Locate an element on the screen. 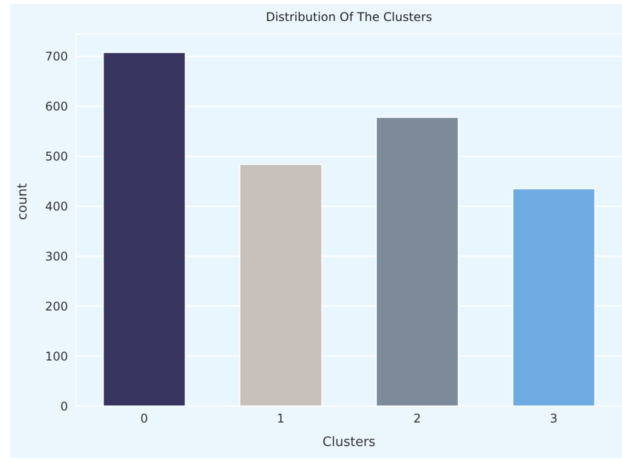 The height and width of the screenshot is (462, 622). y-tick-label: 0 is located at coordinates (64, 406).